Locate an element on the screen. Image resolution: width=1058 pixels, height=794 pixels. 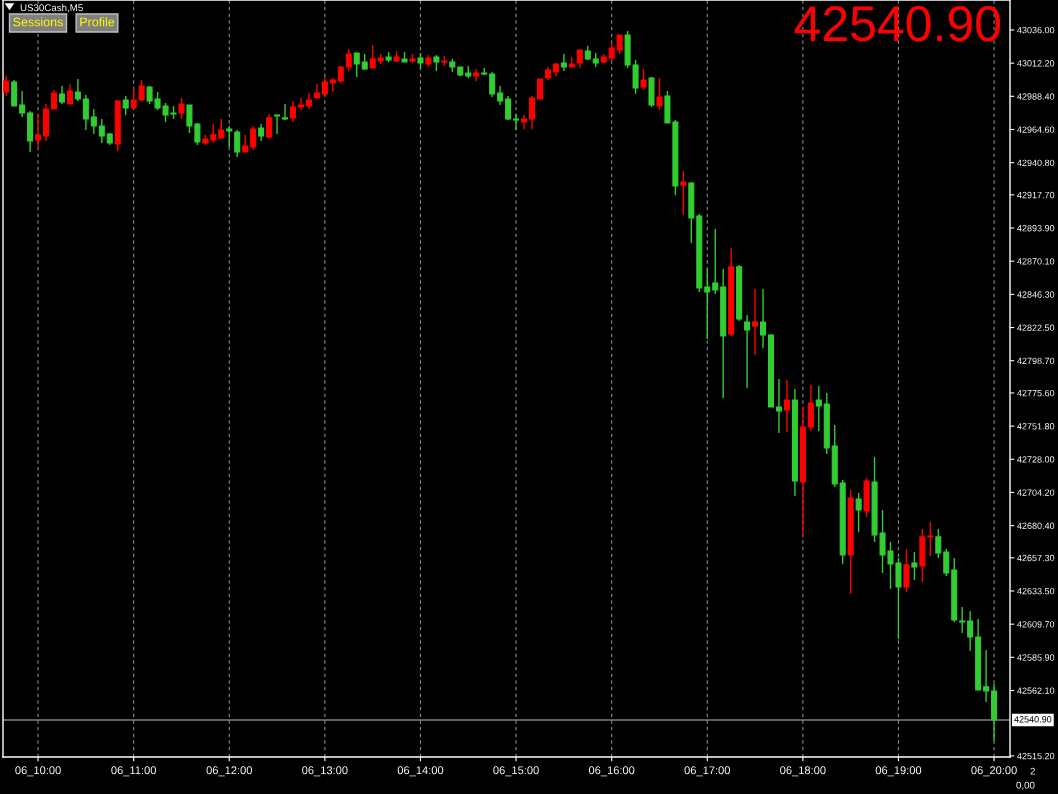
x-tick-label: 06_14:00 is located at coordinates (420, 771).